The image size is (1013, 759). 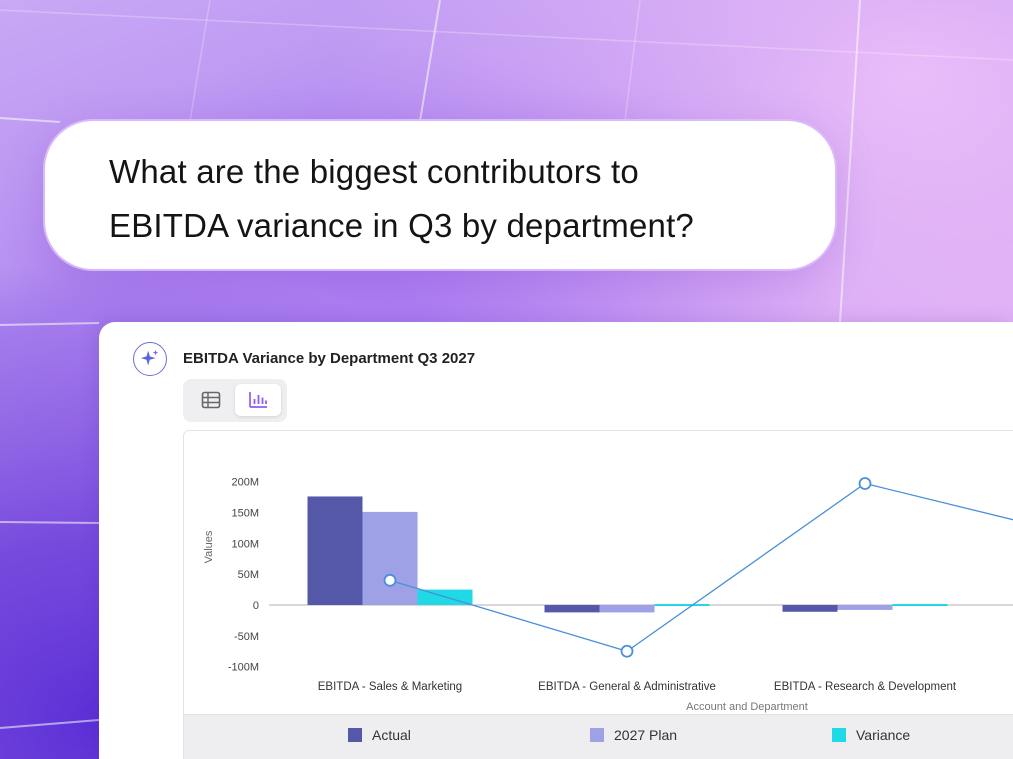 What do you see at coordinates (246, 637) in the screenshot?
I see `y-tick-label: -50M` at bounding box center [246, 637].